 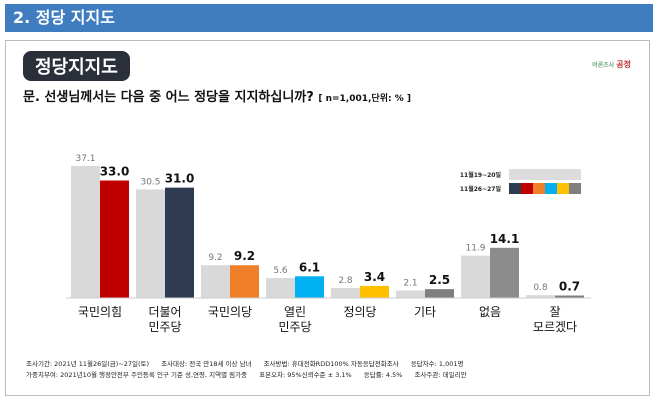 I want to click on footer-note: 조사대상: 전국 만18세 이상 남녀, so click(x=206, y=364).